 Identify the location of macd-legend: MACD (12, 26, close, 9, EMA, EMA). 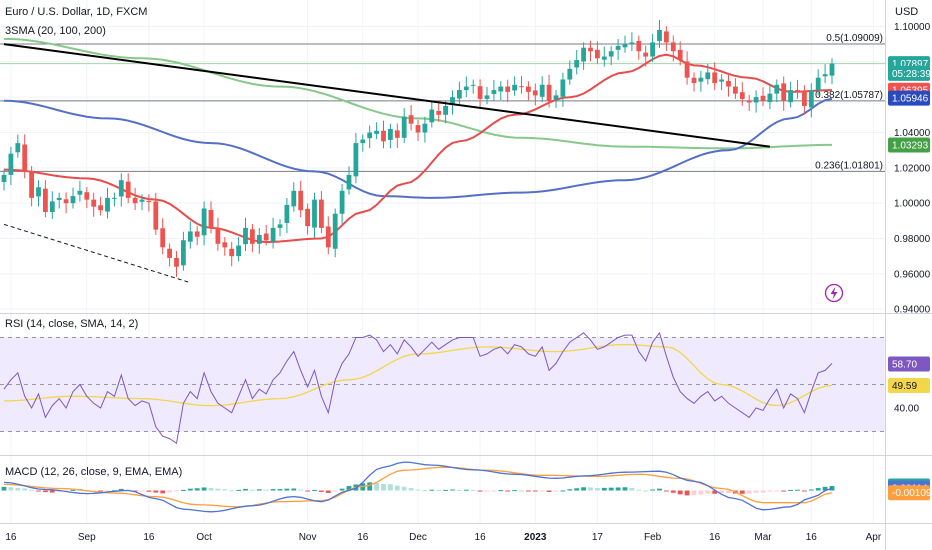
(93, 472).